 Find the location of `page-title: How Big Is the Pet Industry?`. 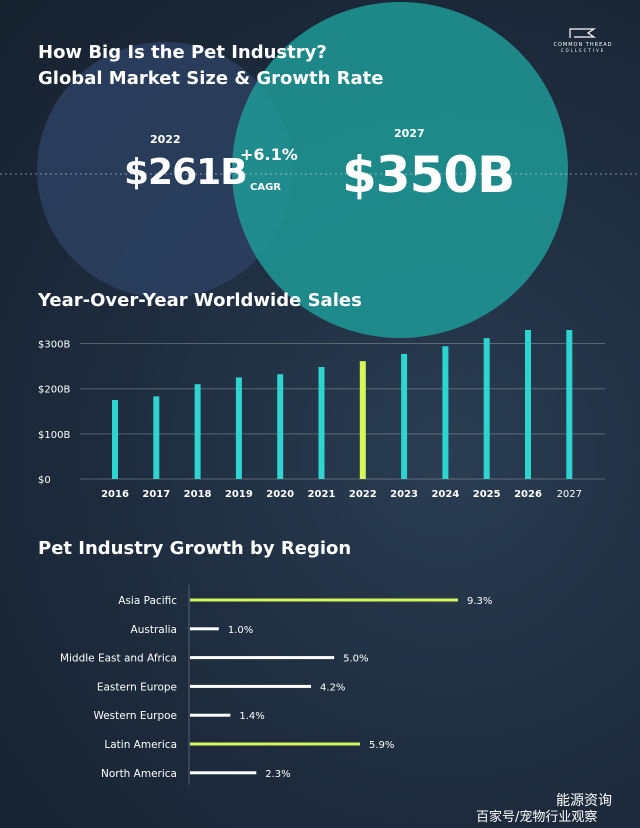

page-title: How Big Is the Pet Industry? is located at coordinates (182, 52).